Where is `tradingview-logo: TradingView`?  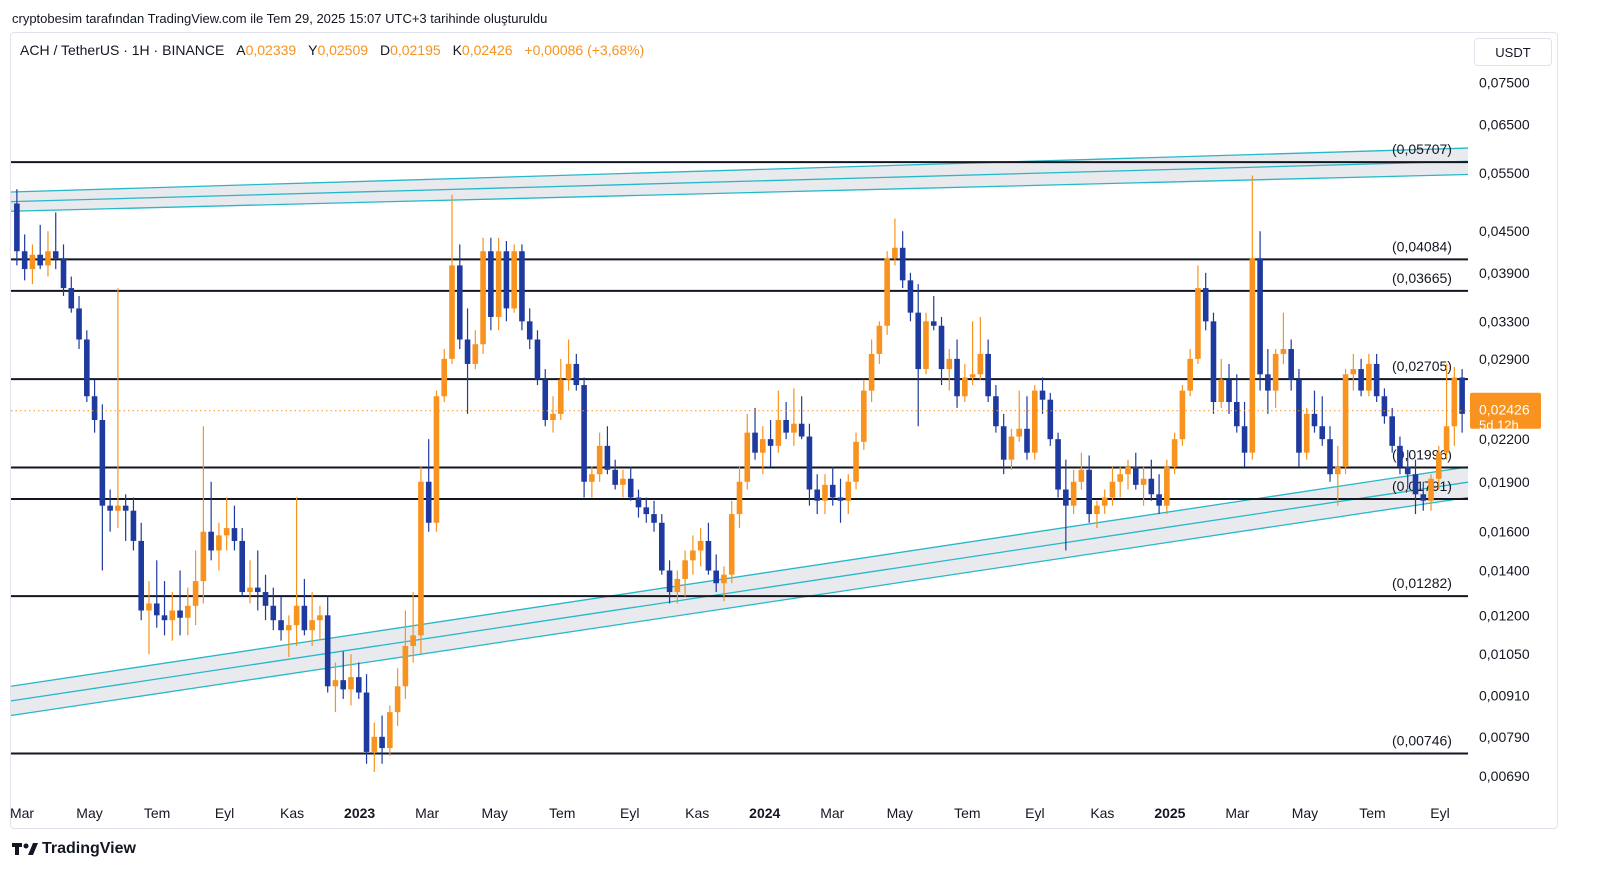
tradingview-logo: TradingView is located at coordinates (74, 849).